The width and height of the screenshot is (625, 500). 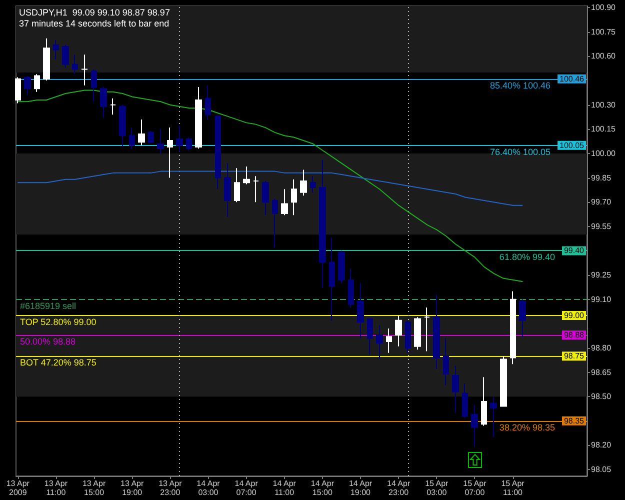 I want to click on x-tick-label: 13 Apr 15:00, so click(x=94, y=488).